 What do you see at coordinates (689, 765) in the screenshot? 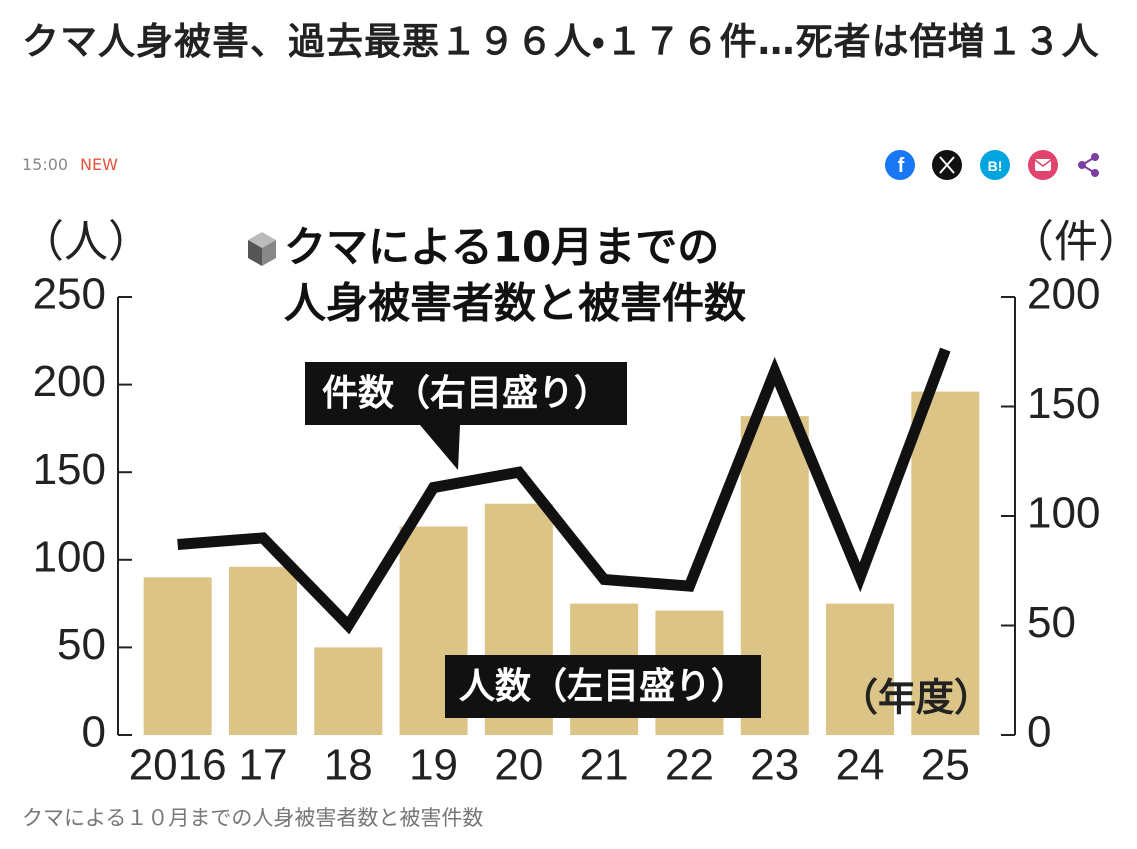
I see `x-tick-label: 22` at bounding box center [689, 765].